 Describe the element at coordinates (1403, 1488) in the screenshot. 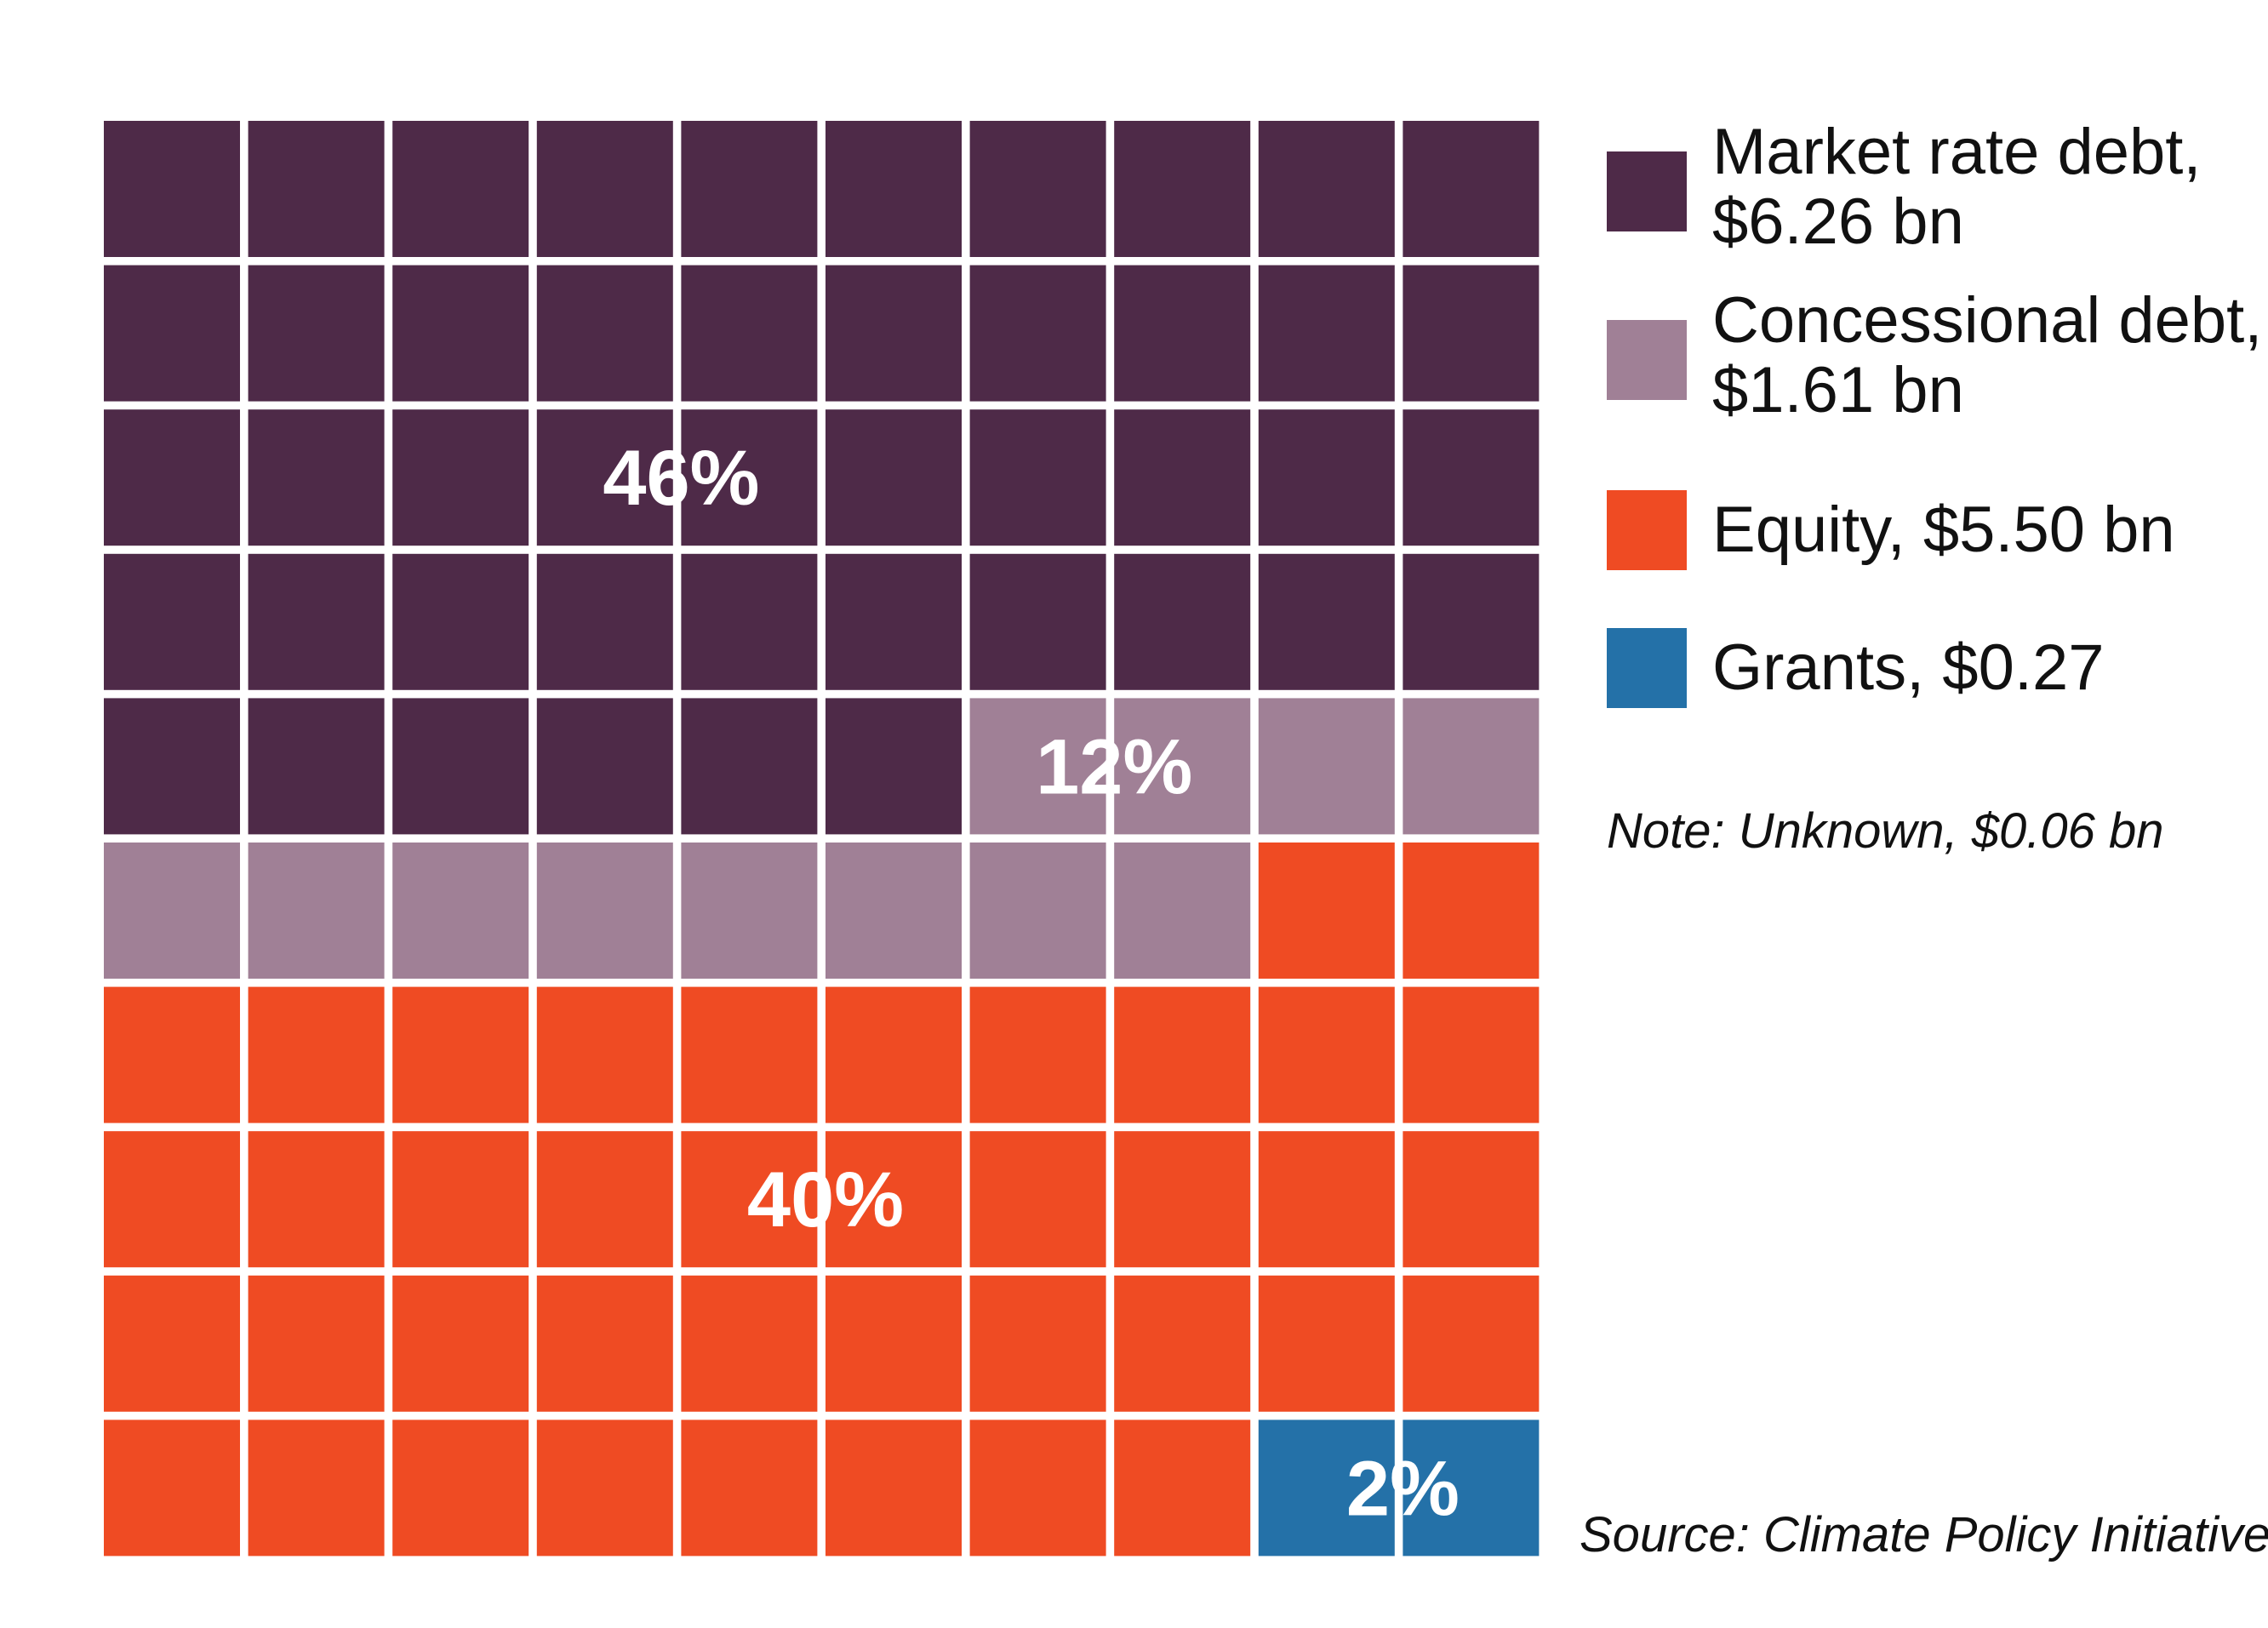

I see `percent-label-grants: 2%` at that location.